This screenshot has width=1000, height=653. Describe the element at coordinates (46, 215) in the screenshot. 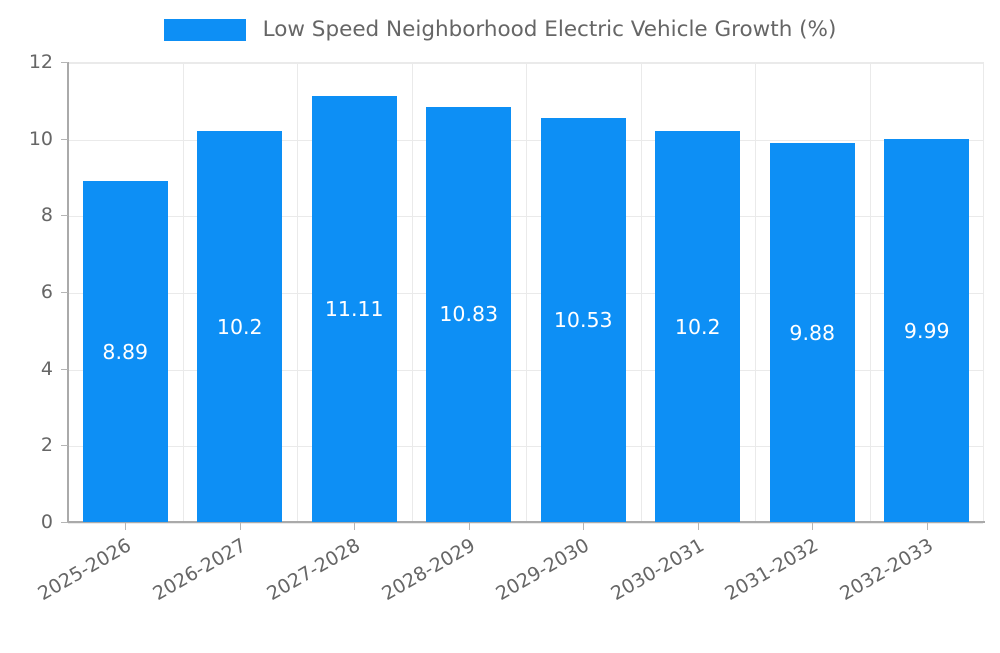

I see `y-tick-label: 8` at that location.